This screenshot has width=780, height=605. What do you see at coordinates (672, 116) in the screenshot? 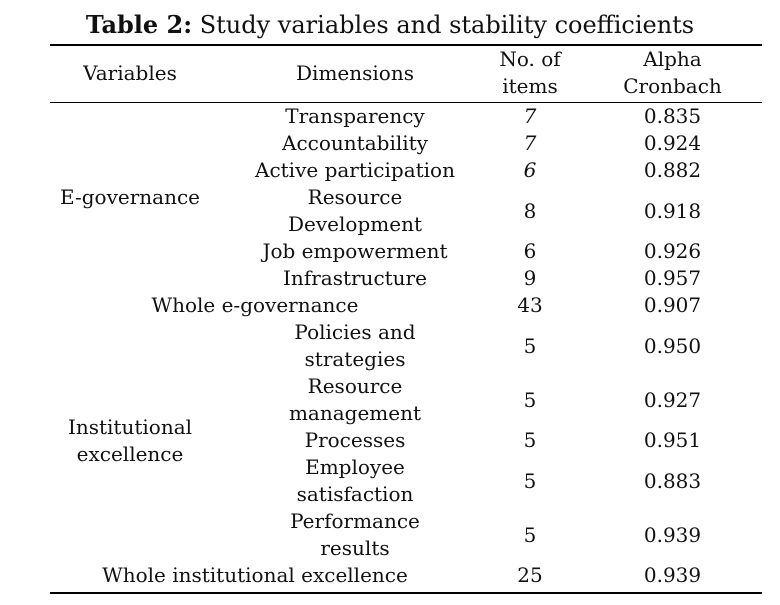
I see `alpha-cell: 0.835` at bounding box center [672, 116].